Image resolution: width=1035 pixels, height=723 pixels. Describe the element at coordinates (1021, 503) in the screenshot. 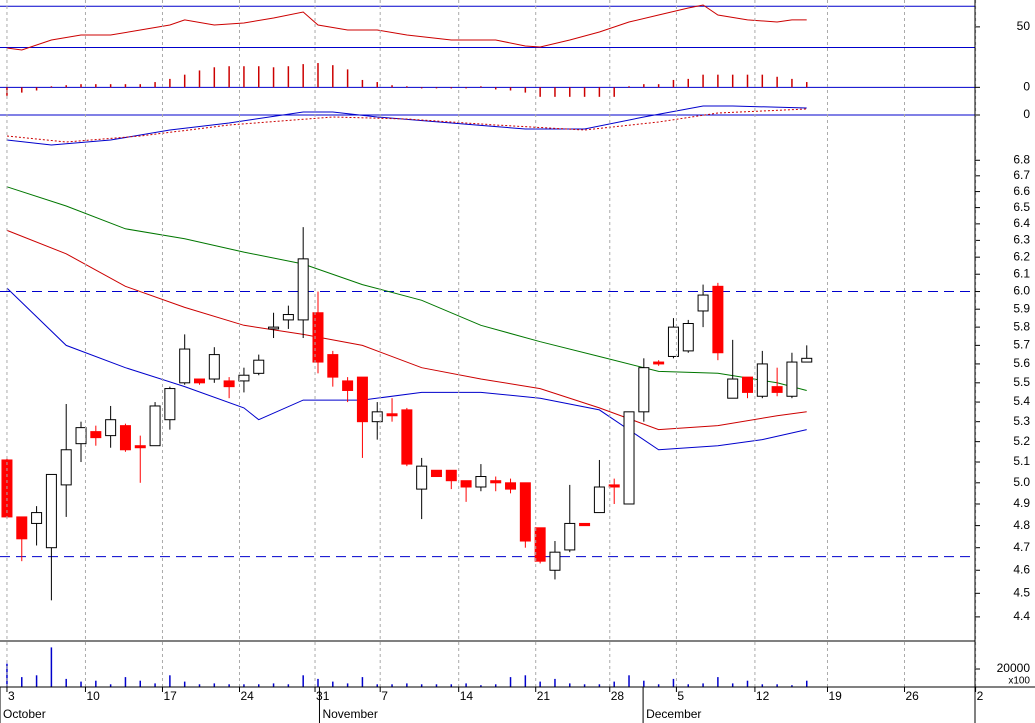

I see `y-tick-label: 4.9` at that location.